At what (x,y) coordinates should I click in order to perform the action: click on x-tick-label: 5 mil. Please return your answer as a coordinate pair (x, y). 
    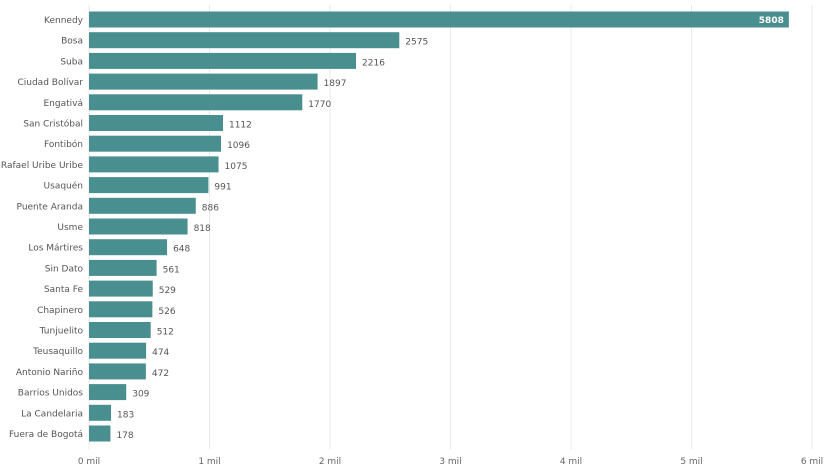
    Looking at the image, I should click on (691, 462).